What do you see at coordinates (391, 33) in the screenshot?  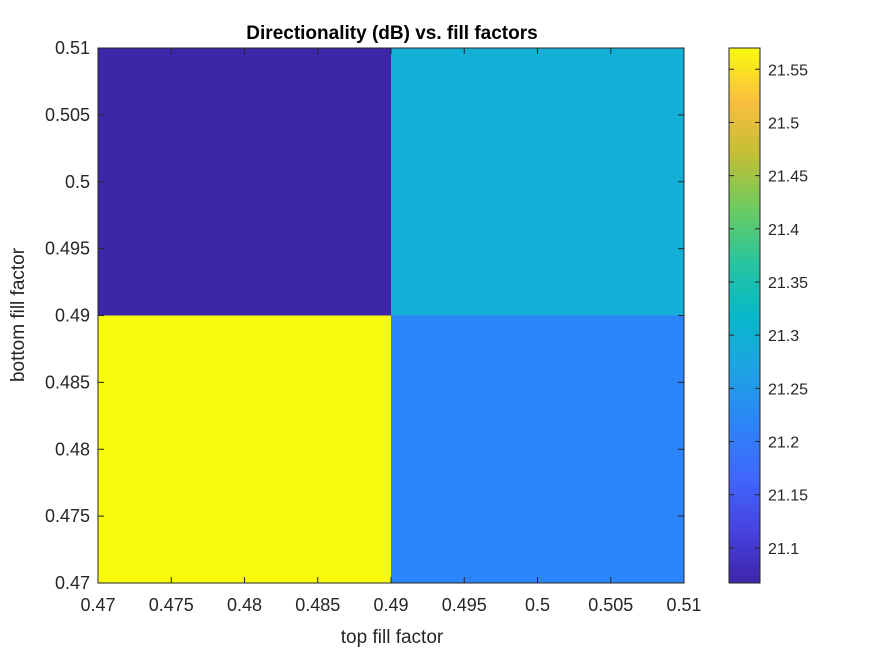 I see `chart-title: Directionality (dB) vs. fill factors` at bounding box center [391, 33].